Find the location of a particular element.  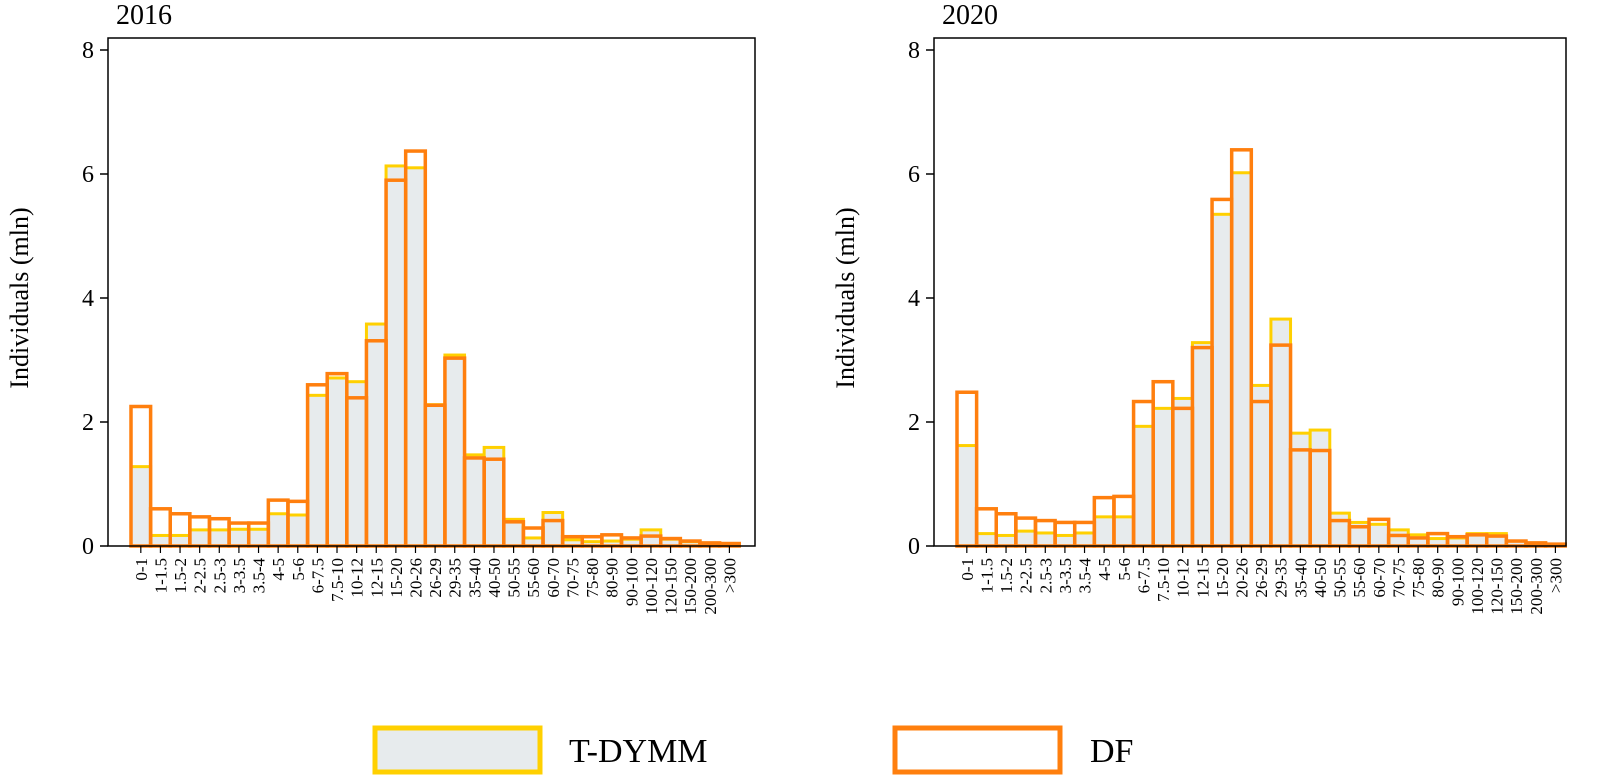

x-tick-label: 12-15 is located at coordinates (376, 578).